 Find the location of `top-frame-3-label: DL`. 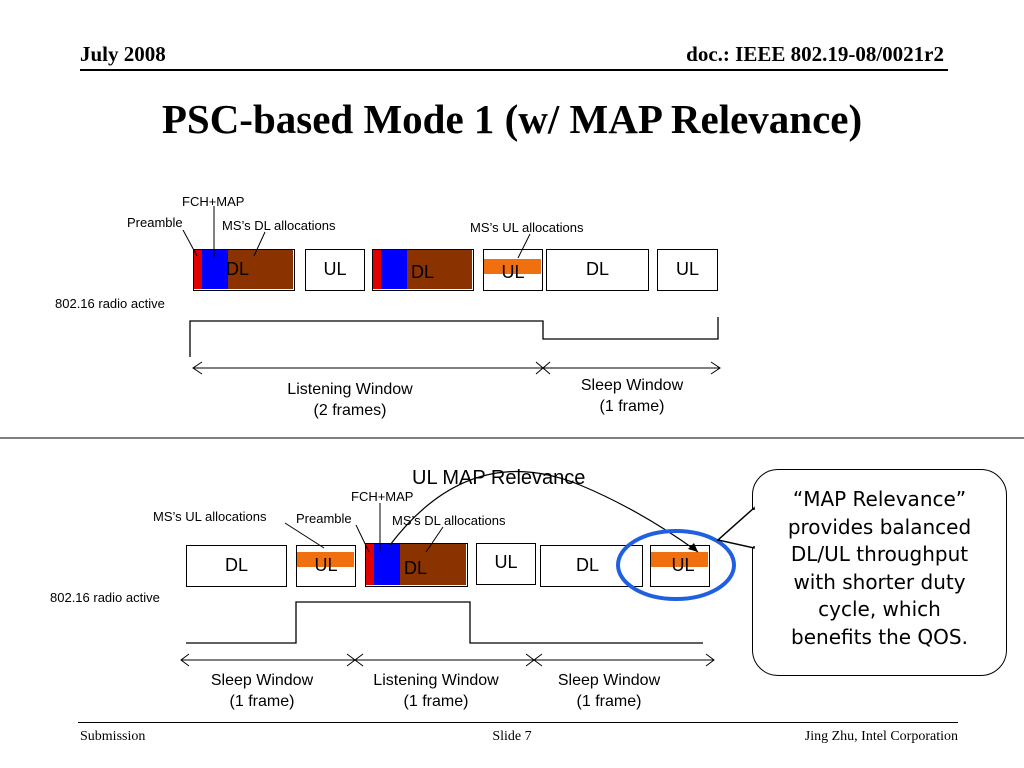

top-frame-3-label: DL is located at coordinates (423, 272).